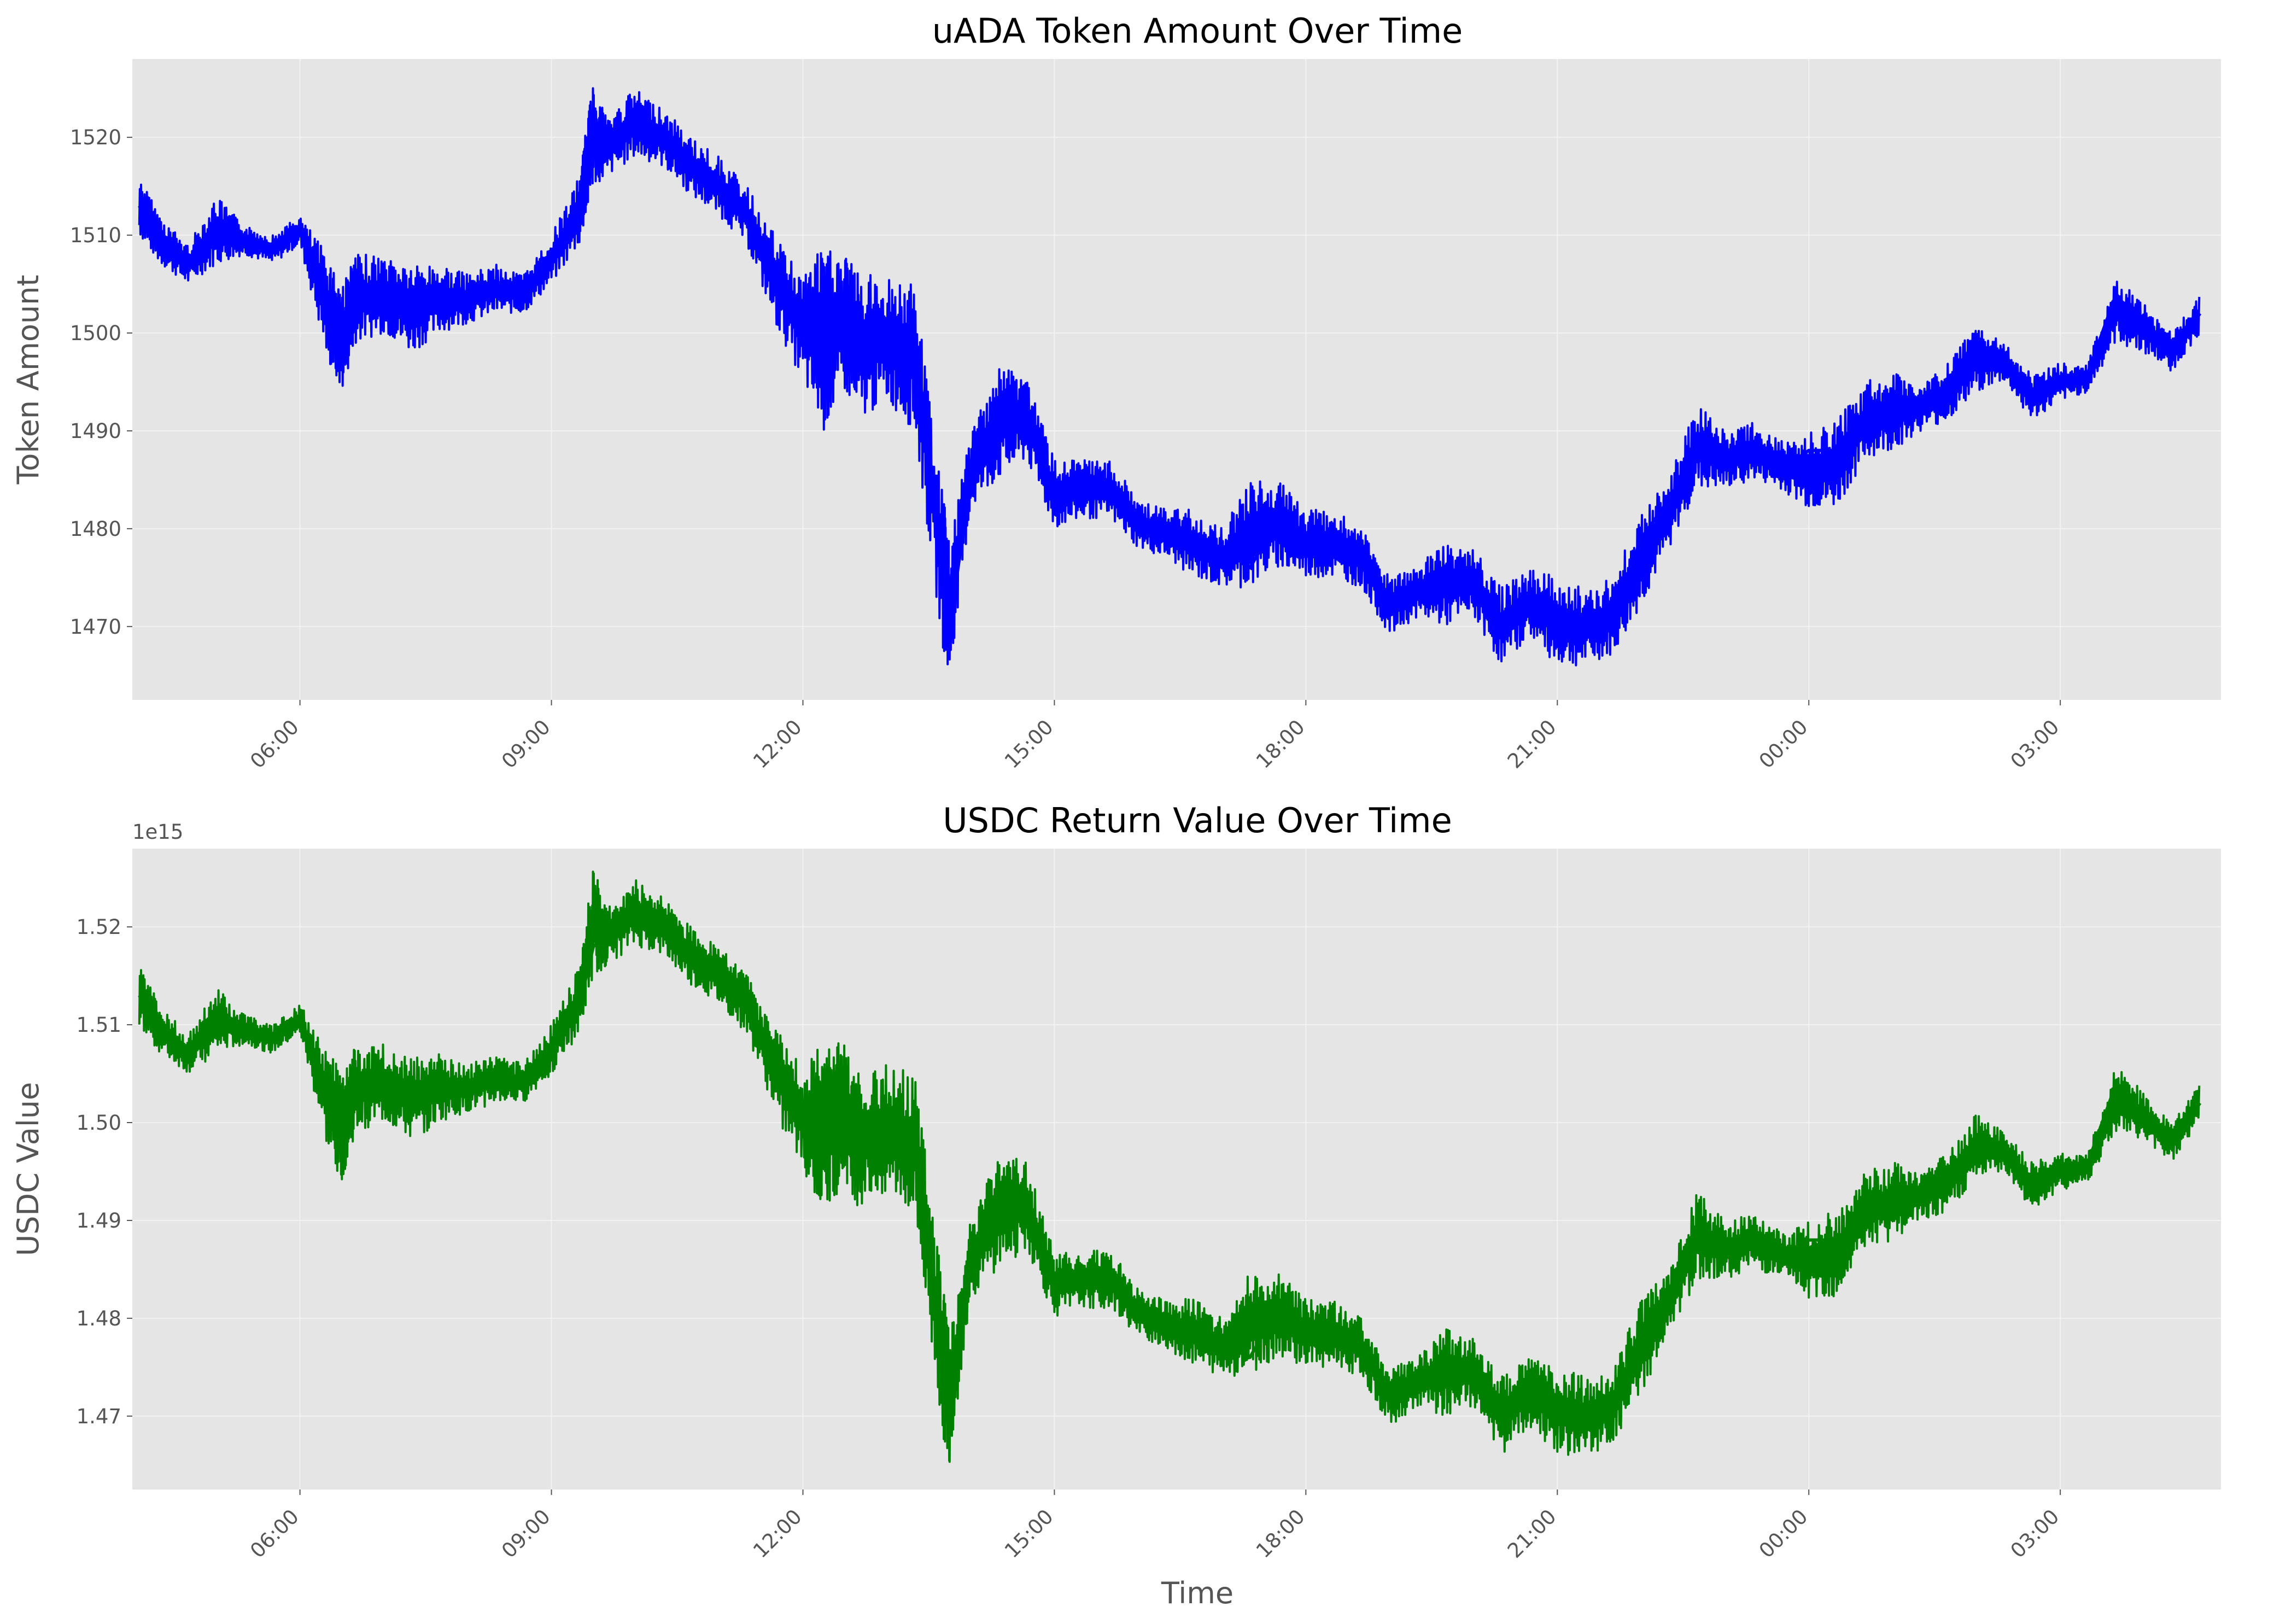 The image size is (2280, 1624). I want to click on y-tick-label: 1480, so click(95, 529).